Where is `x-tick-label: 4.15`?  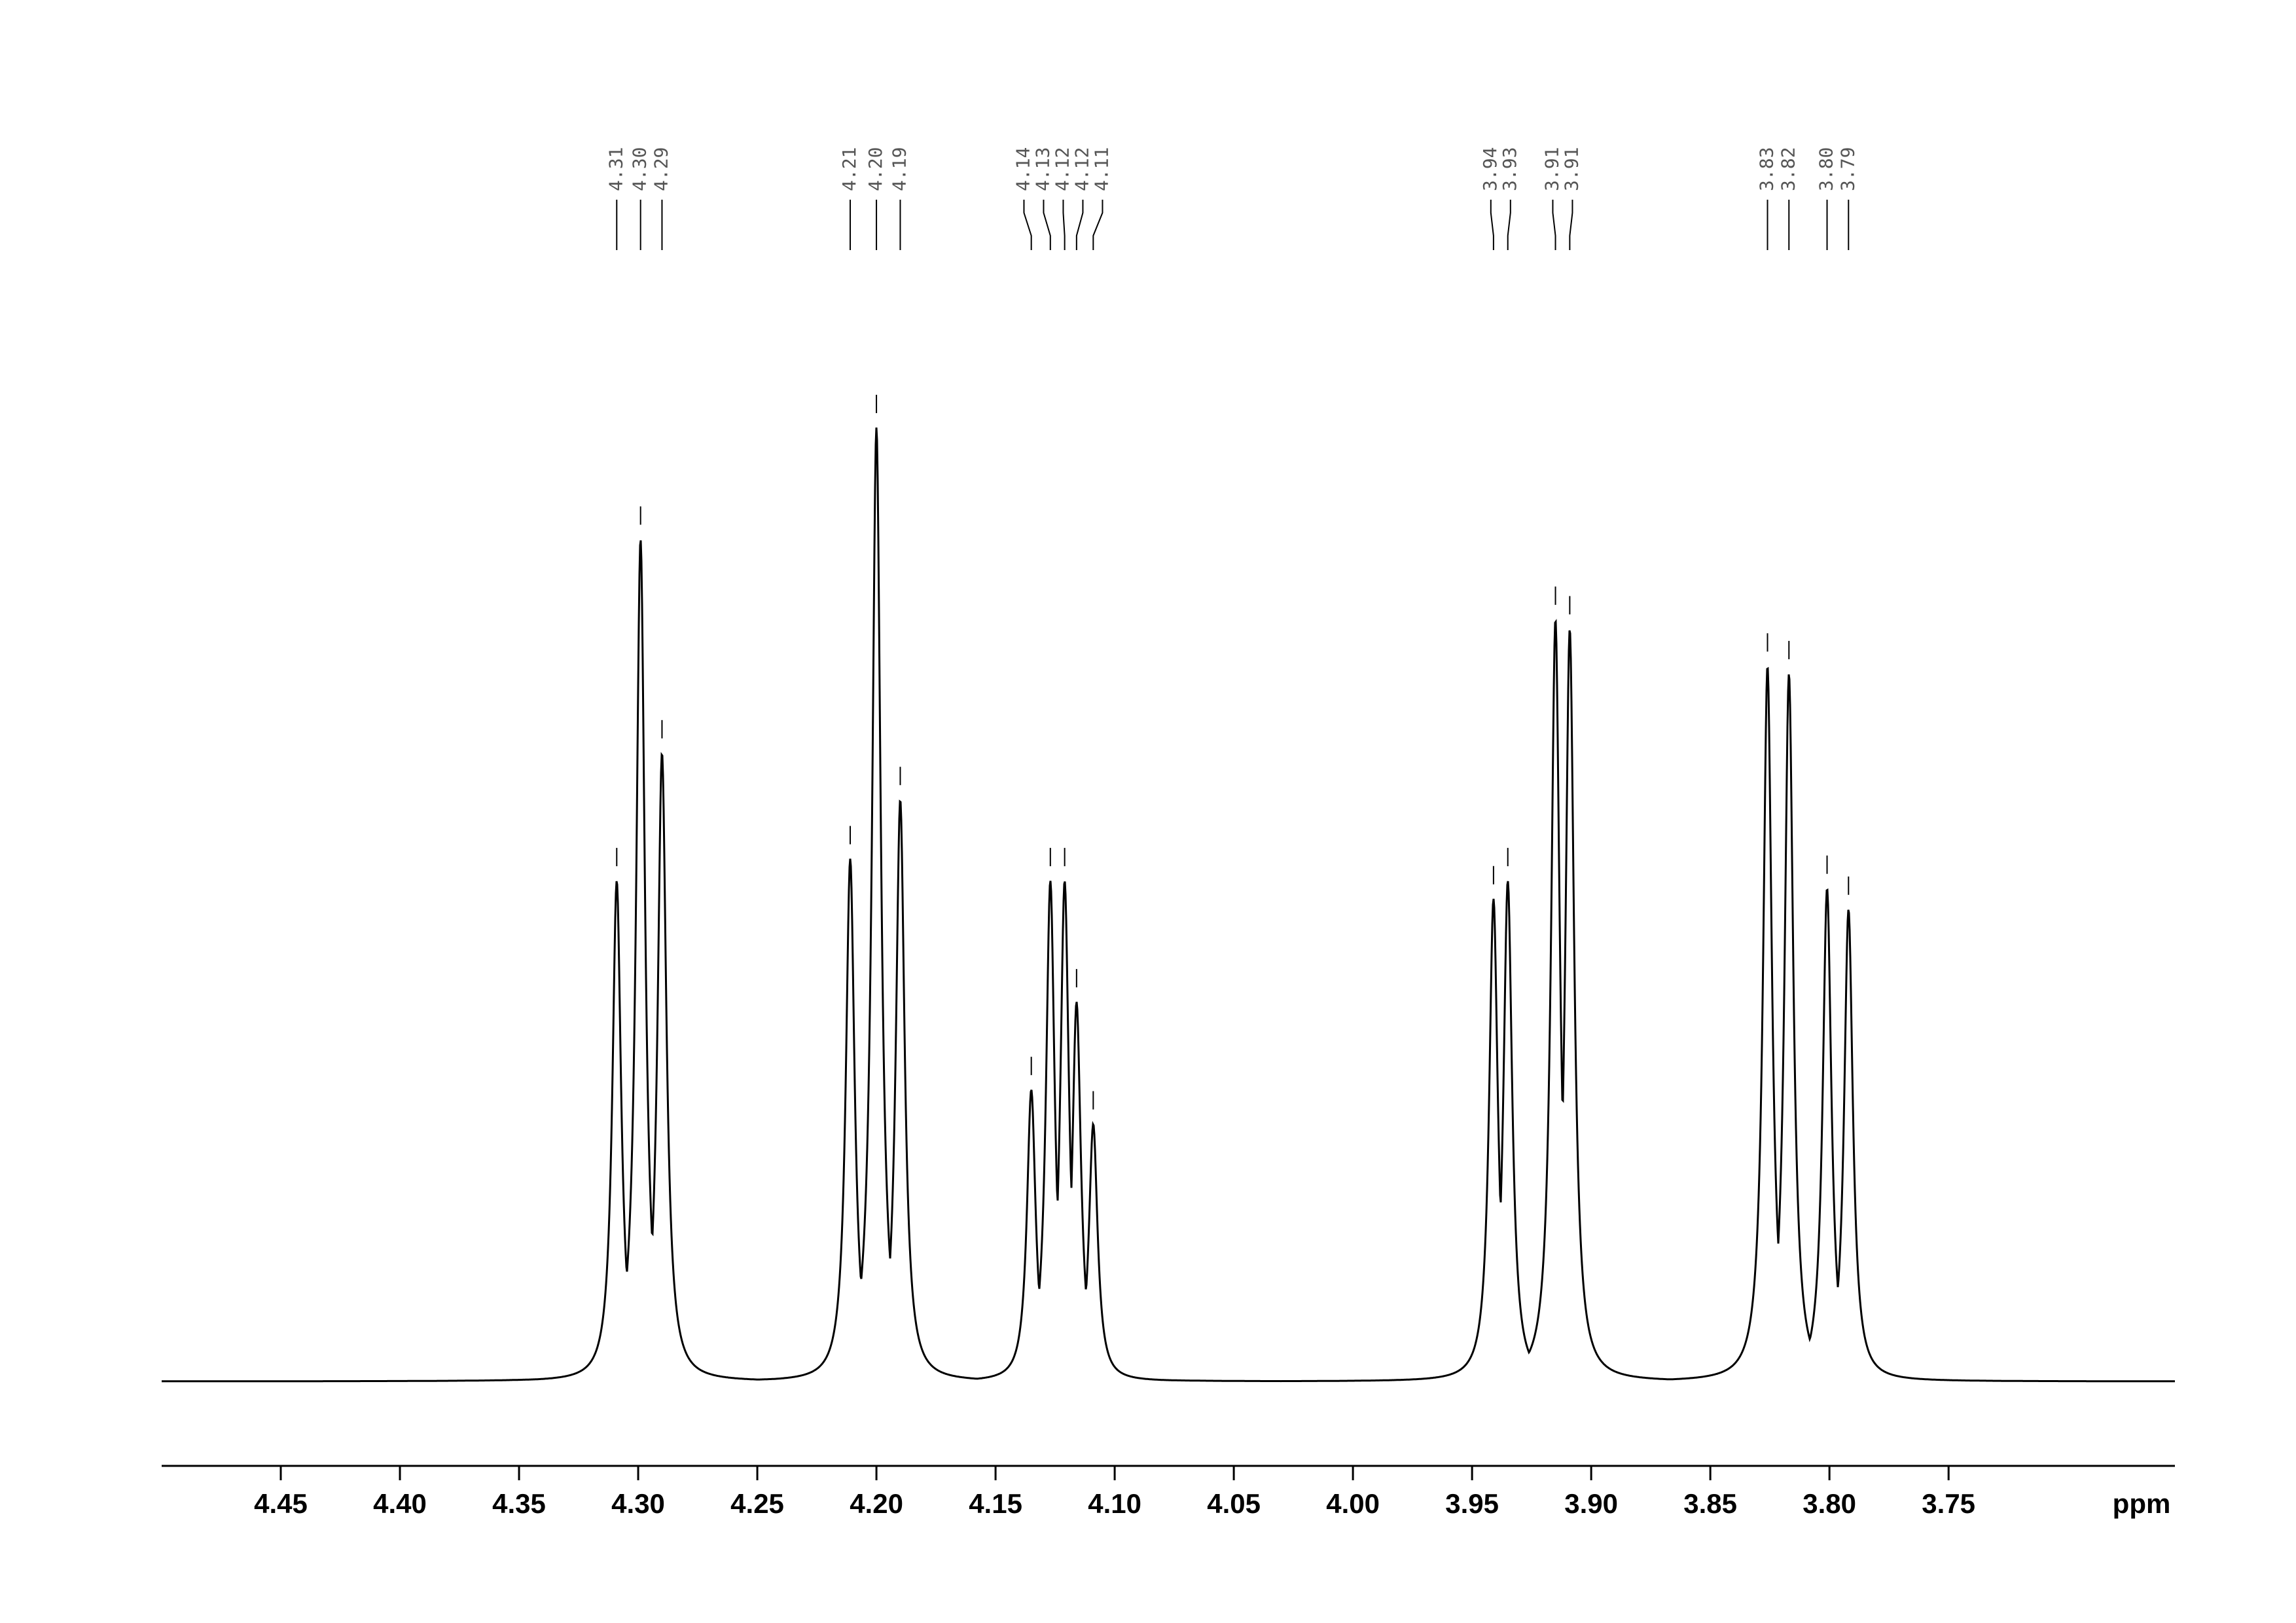
x-tick-label: 4.15 is located at coordinates (995, 1503).